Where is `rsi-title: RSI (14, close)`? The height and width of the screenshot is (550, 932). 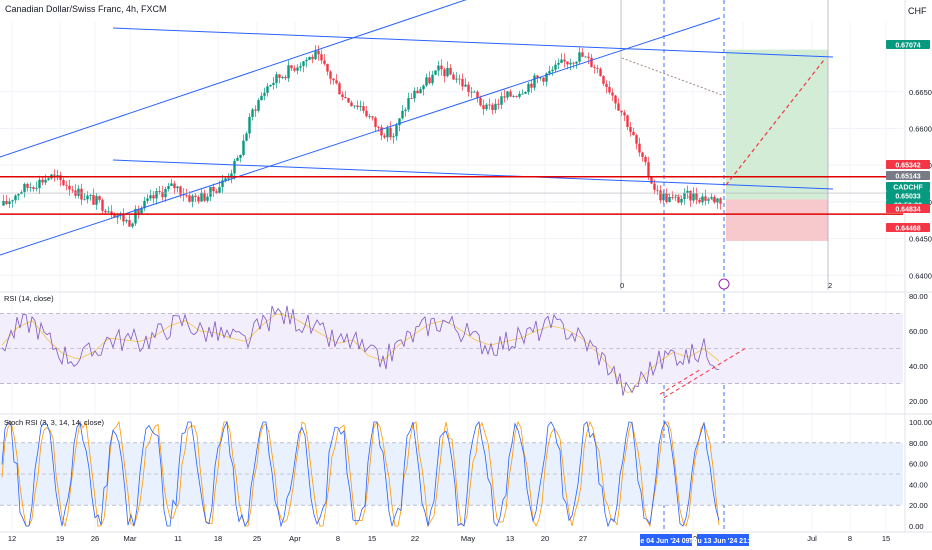 rsi-title: RSI (14, close) is located at coordinates (29, 298).